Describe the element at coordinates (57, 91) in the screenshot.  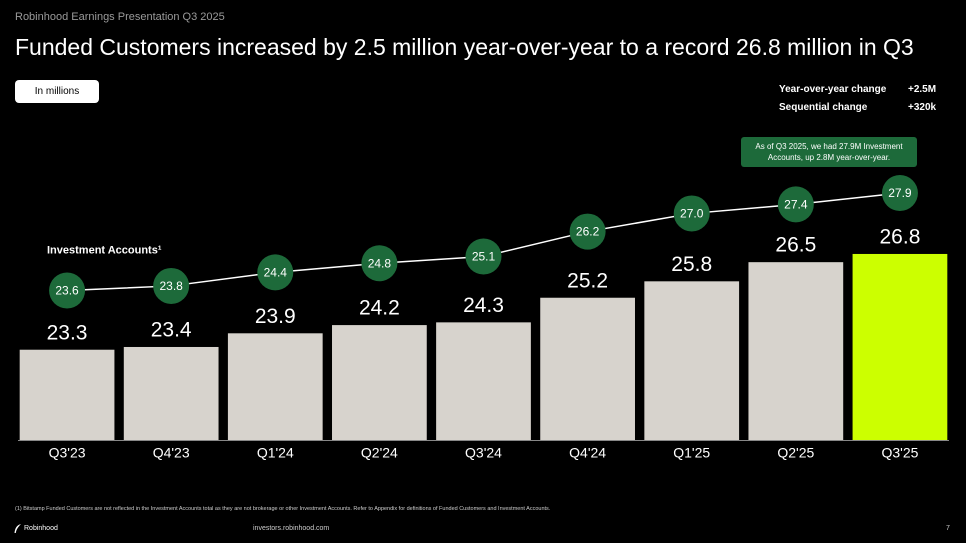
I see `unit-button: In millions` at that location.